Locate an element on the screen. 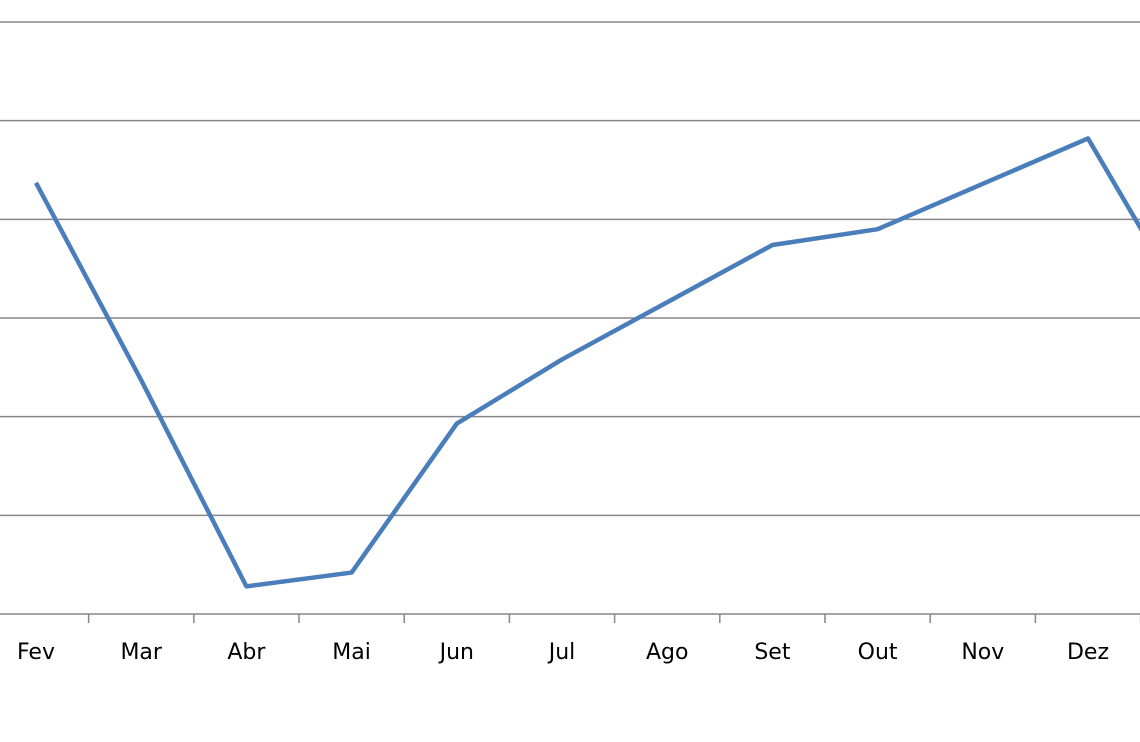 This screenshot has width=1140, height=742. x-tick-label: Out is located at coordinates (878, 652).